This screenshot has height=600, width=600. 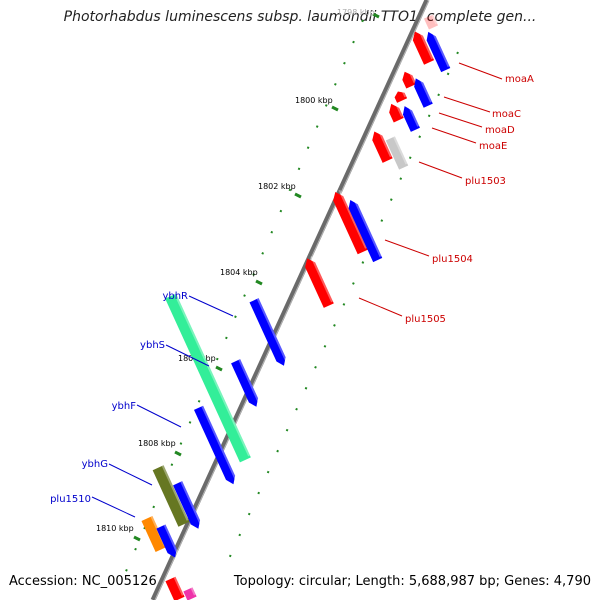 I want to click on gene-arrow-moaE-cds, so click(x=410, y=118).